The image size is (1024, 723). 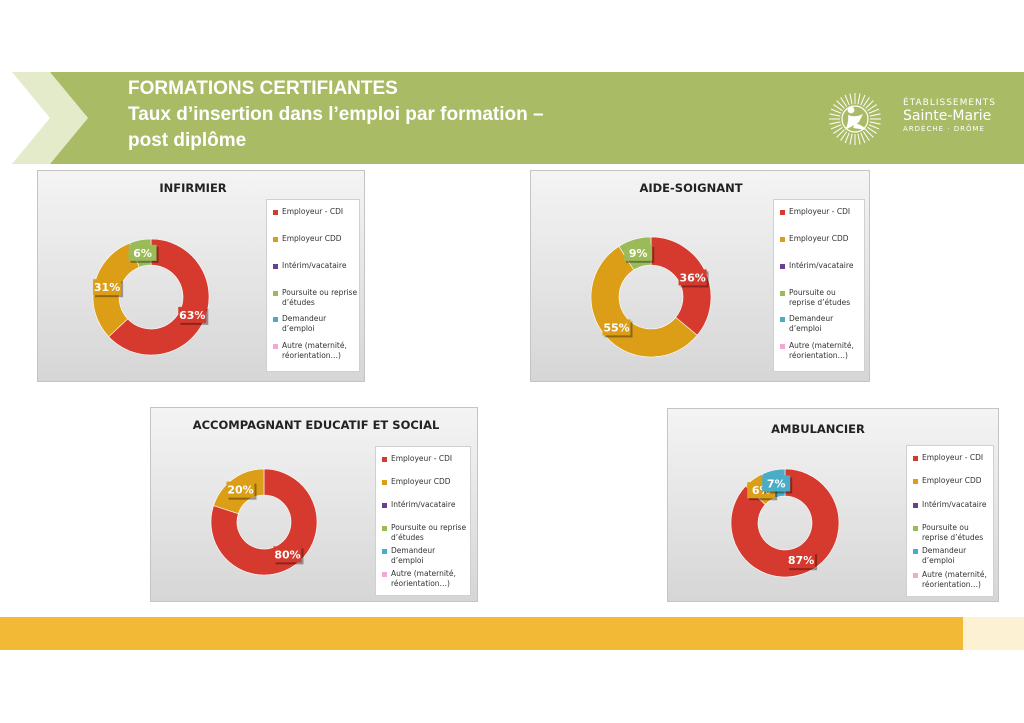 What do you see at coordinates (855, 119) in the screenshot?
I see `sun-figure-icon` at bounding box center [855, 119].